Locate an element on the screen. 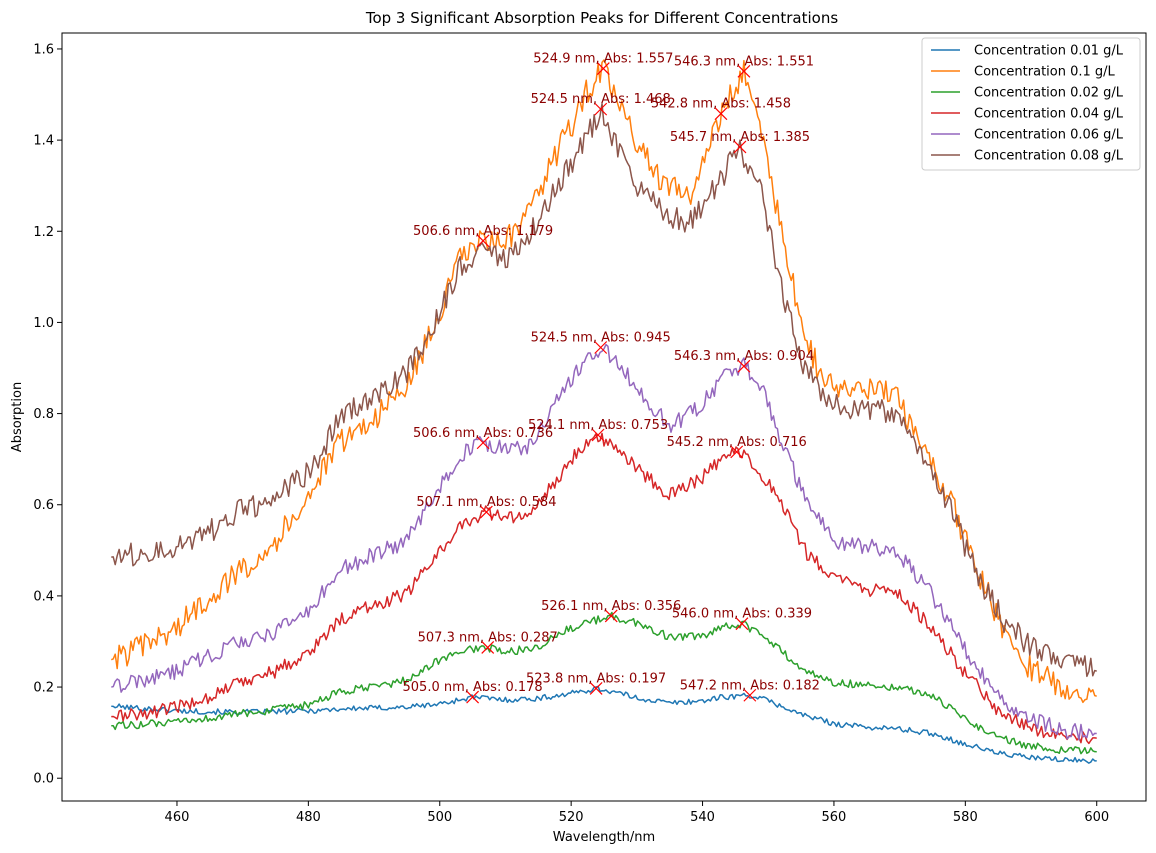 This screenshot has height=853, width=1156. x-tick-label: 600 is located at coordinates (1096, 817).